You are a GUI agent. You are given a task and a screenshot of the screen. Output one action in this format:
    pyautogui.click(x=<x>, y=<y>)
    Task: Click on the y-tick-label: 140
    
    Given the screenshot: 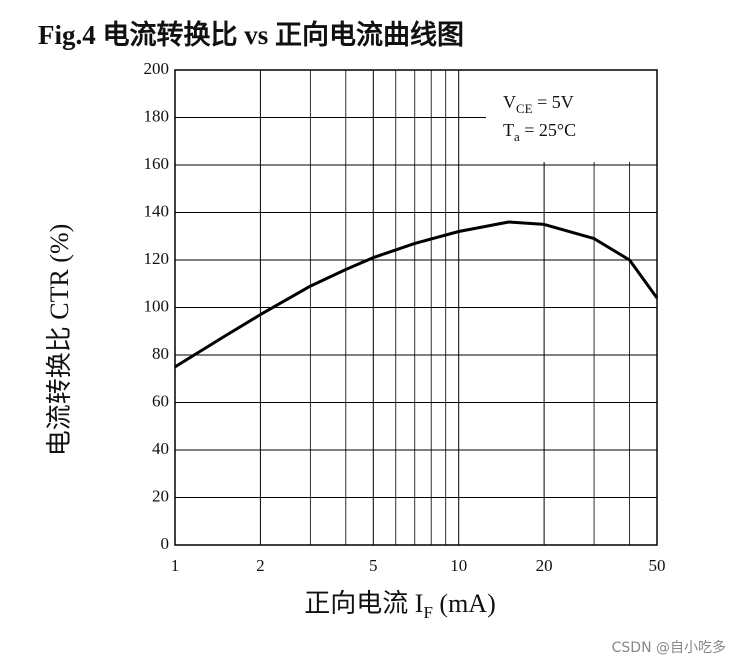 What is the action you would take?
    pyautogui.click(x=157, y=210)
    